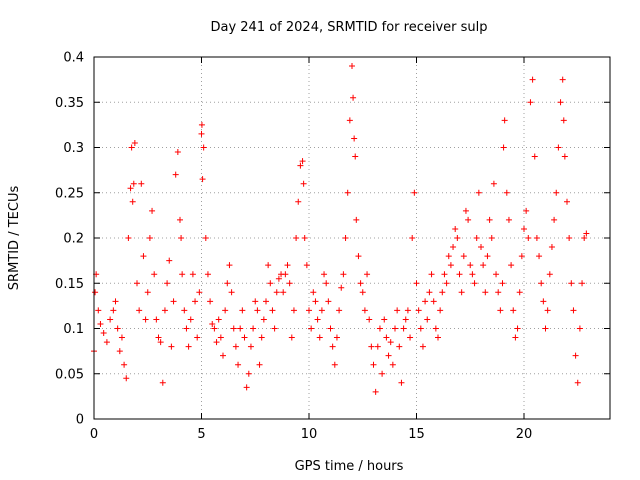  What do you see at coordinates (69, 374) in the screenshot?
I see `y-tick-label: 0.05` at bounding box center [69, 374].